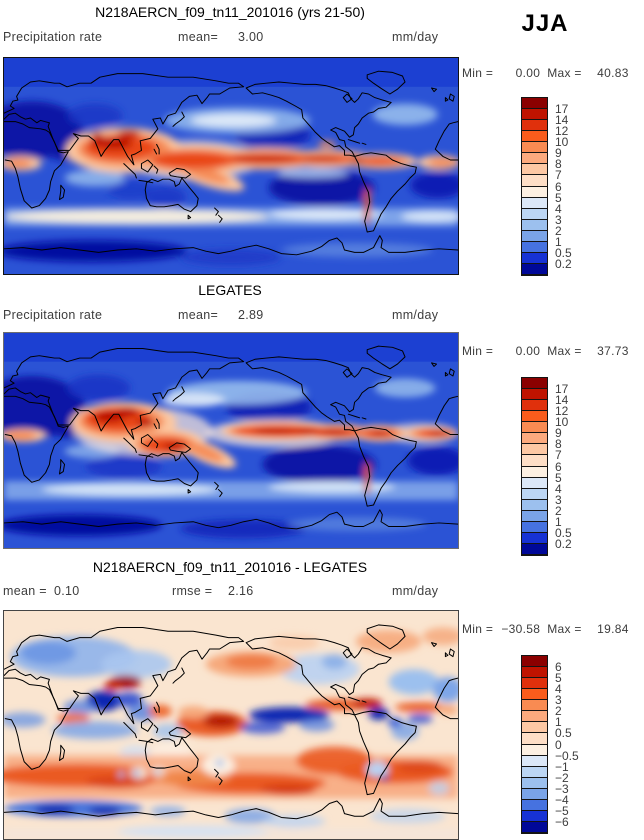  What do you see at coordinates (562, 422) in the screenshot?
I see `colorbar-tick-label: 10` at bounding box center [562, 422].